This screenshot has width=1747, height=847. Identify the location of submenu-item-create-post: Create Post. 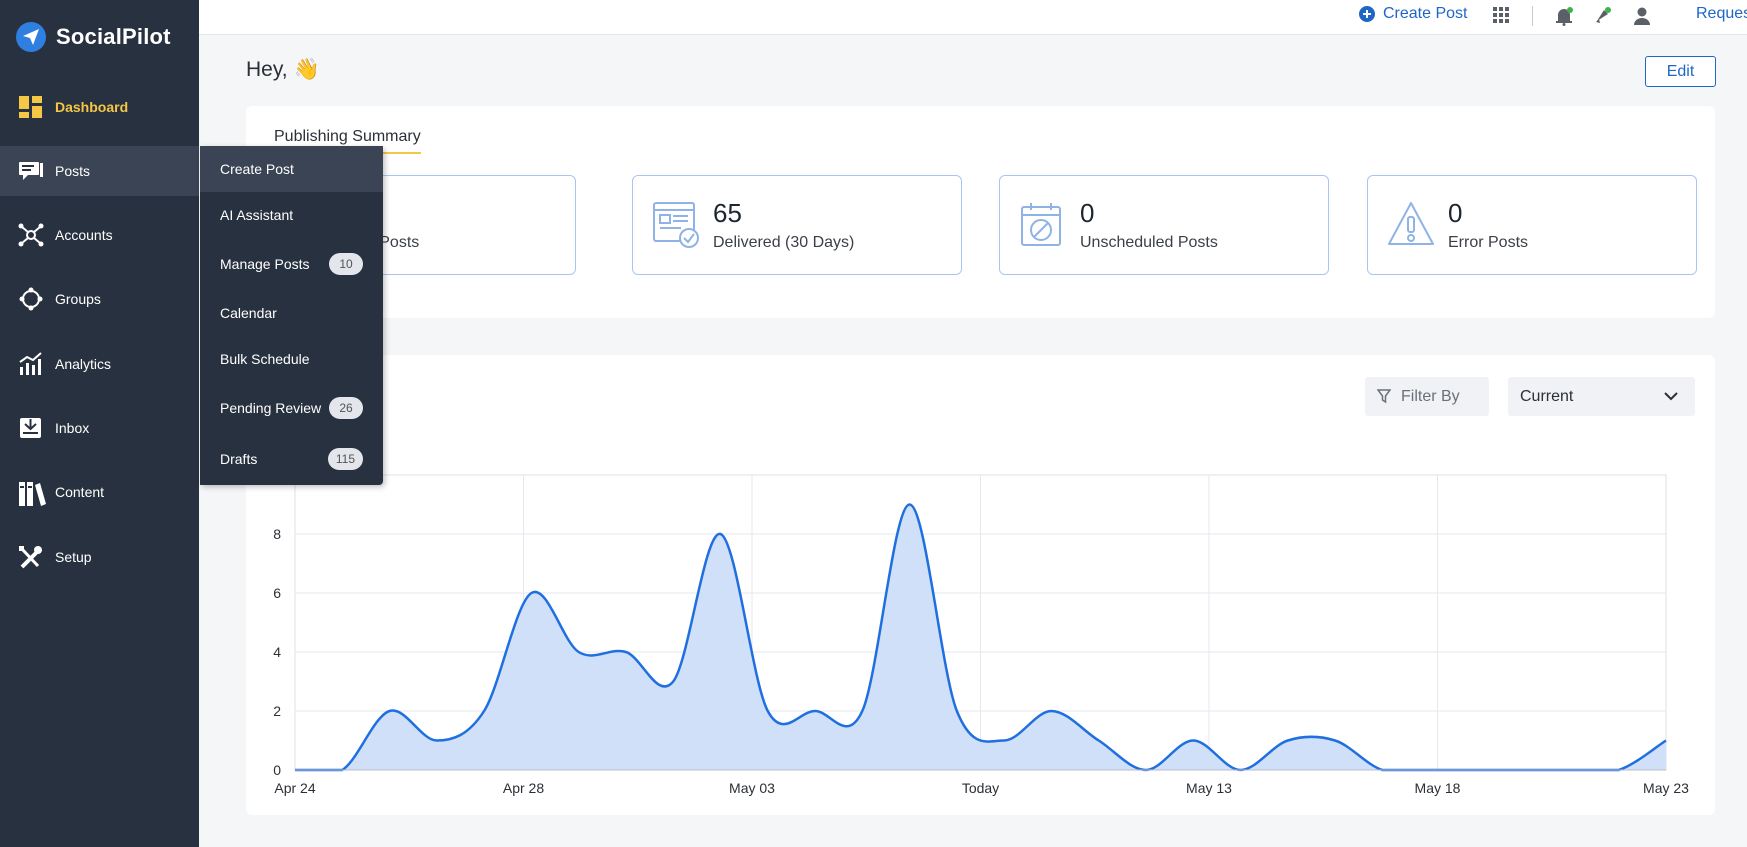
(291, 169).